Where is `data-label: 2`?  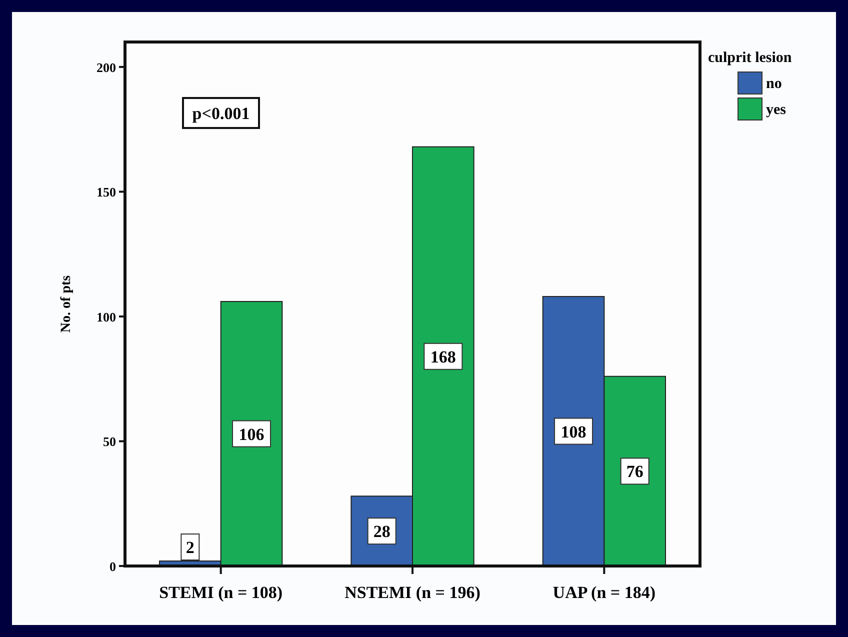 data-label: 2 is located at coordinates (190, 548).